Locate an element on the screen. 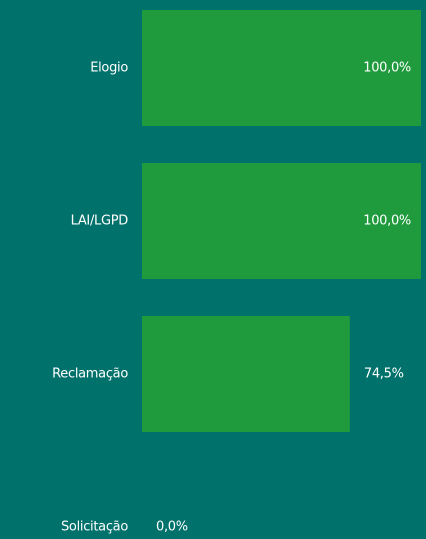 The height and width of the screenshot is (539, 426). value-label: 0,0% is located at coordinates (172, 527).